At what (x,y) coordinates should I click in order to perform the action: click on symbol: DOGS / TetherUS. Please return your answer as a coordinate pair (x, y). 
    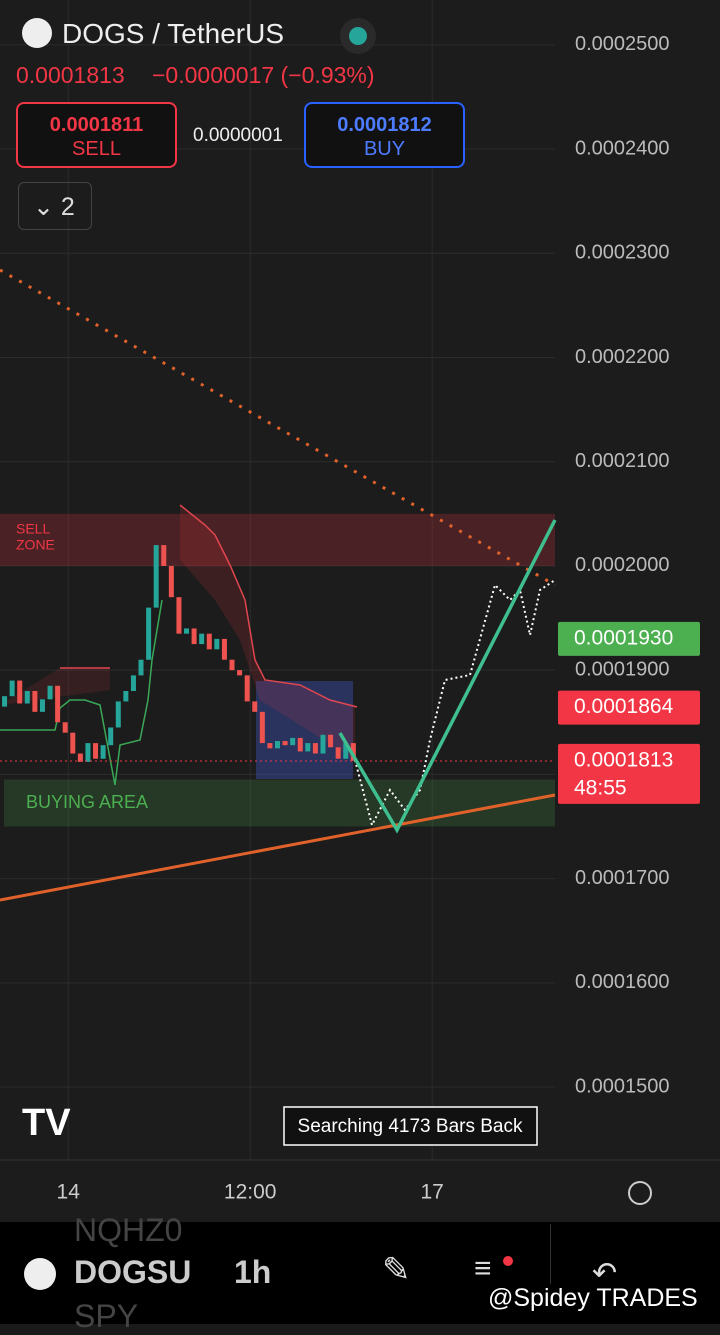
    Looking at the image, I should click on (173, 33).